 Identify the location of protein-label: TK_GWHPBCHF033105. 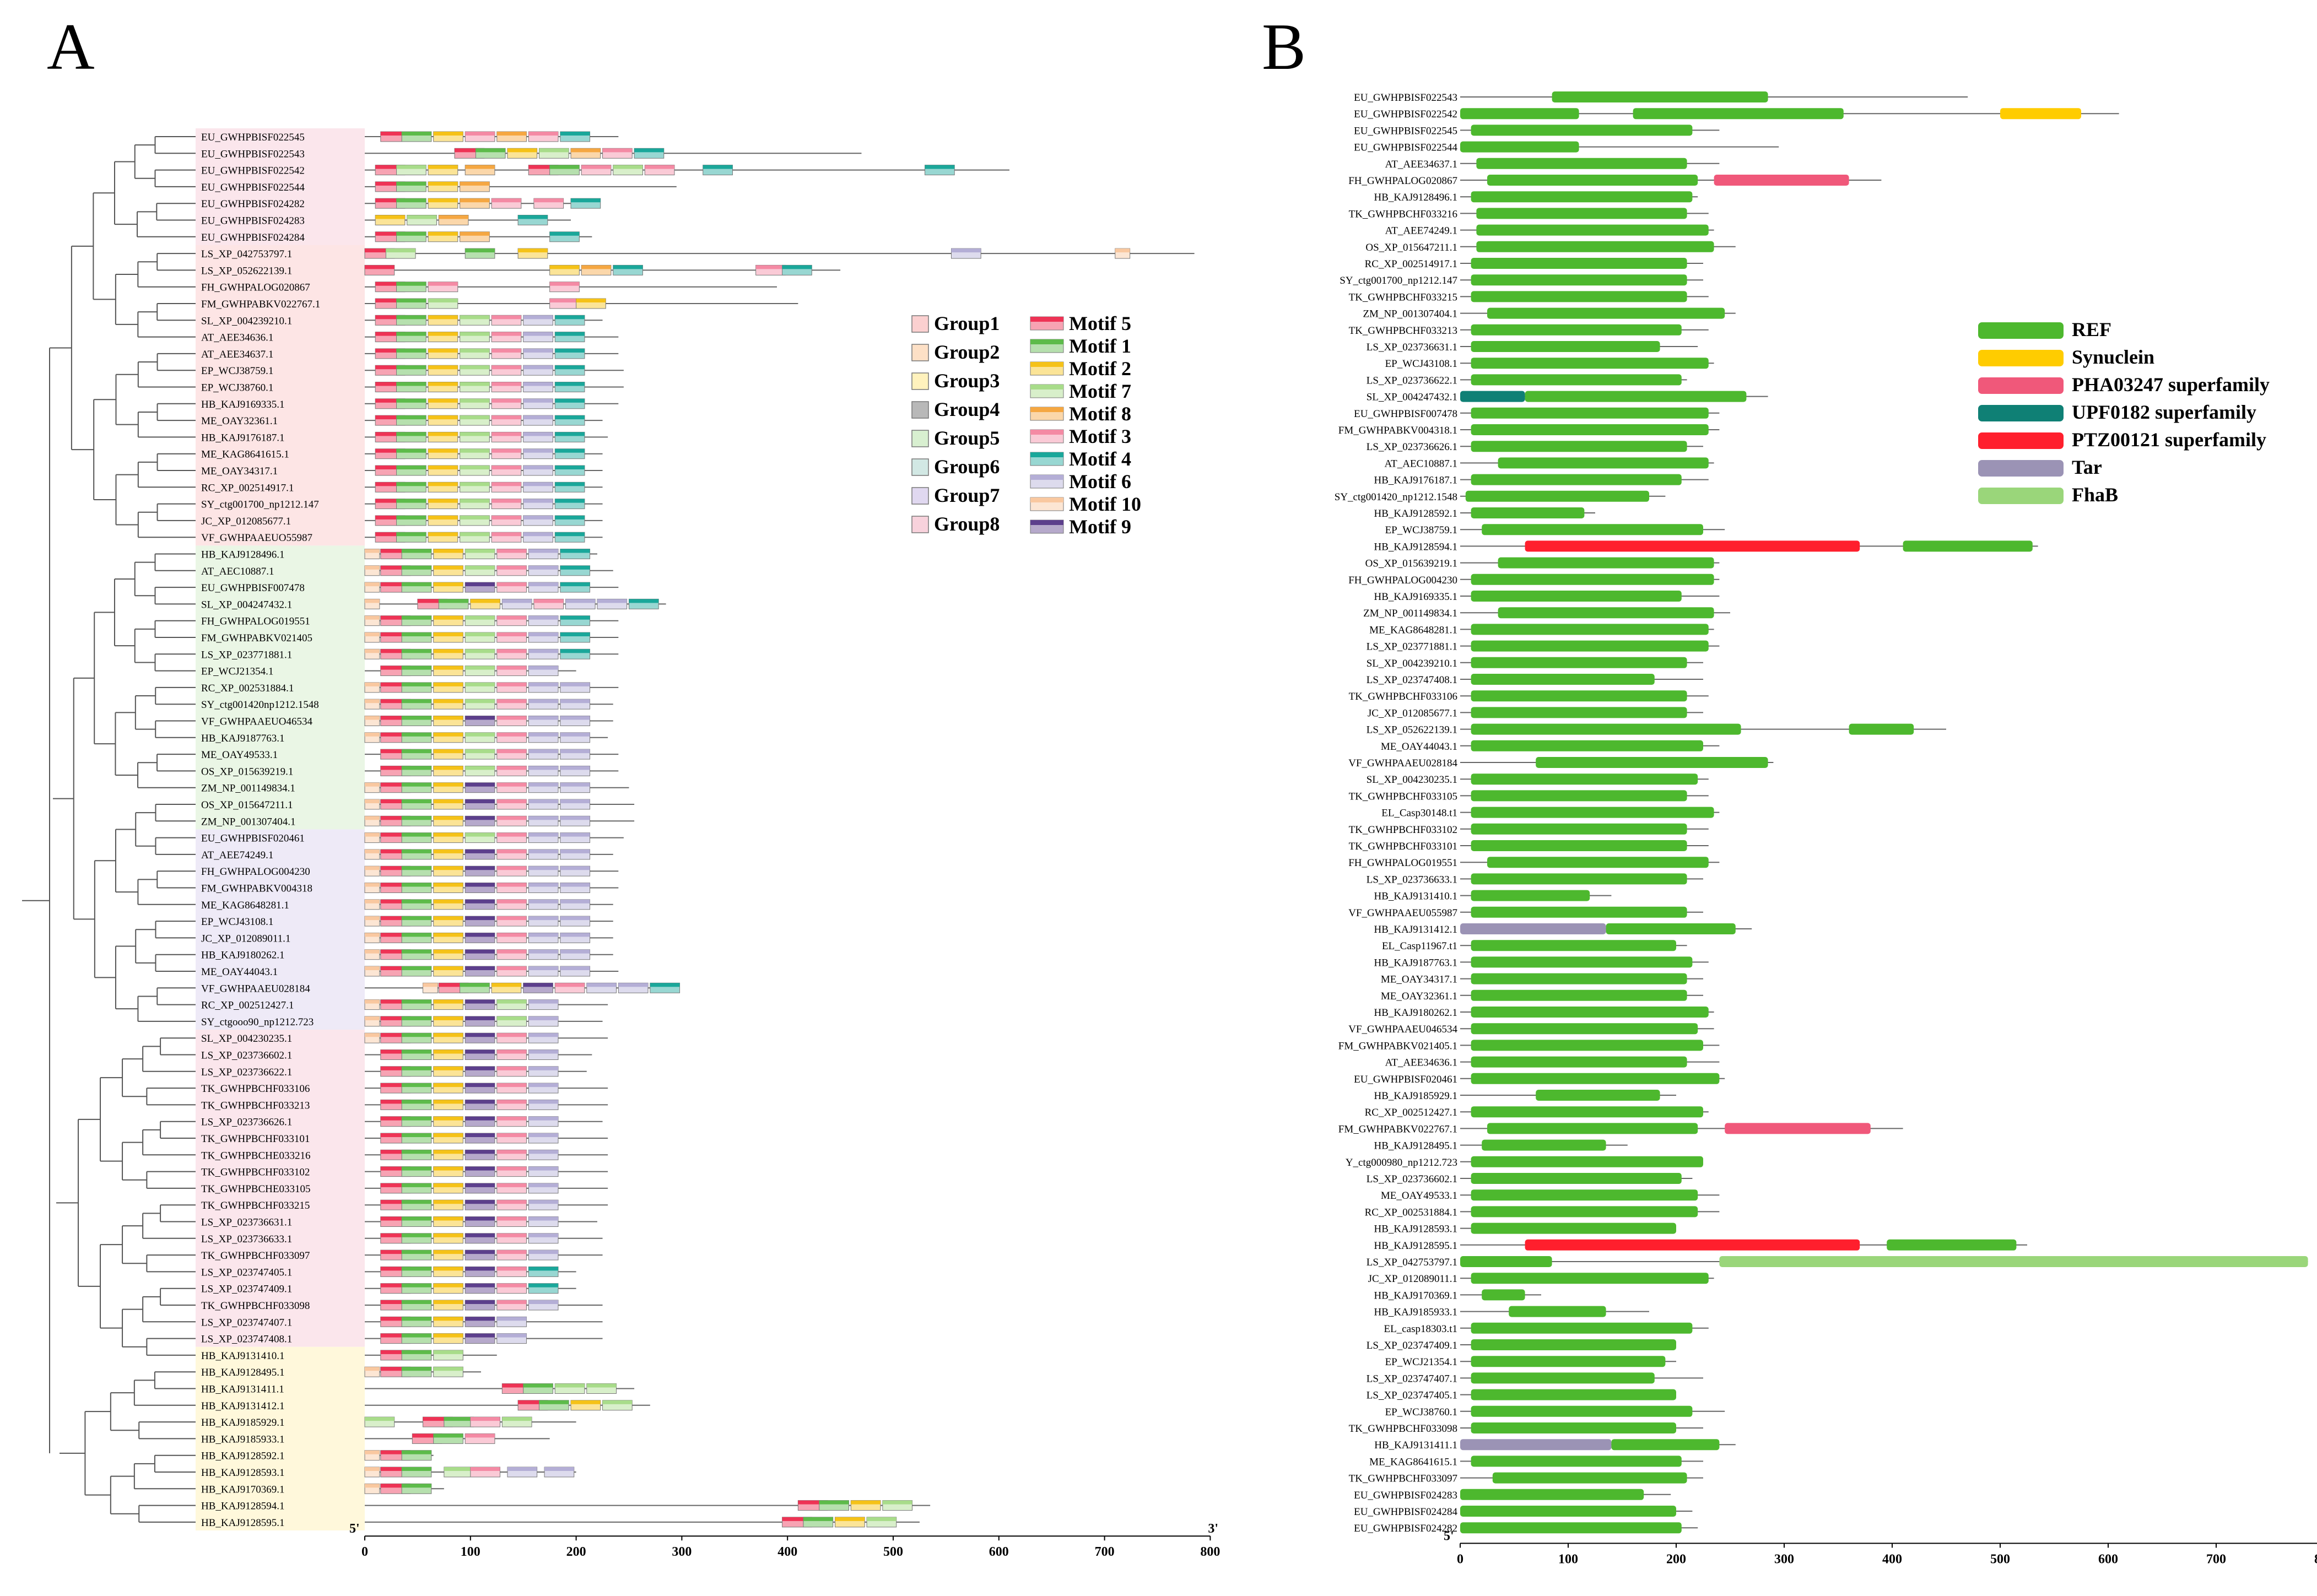
(1403, 796).